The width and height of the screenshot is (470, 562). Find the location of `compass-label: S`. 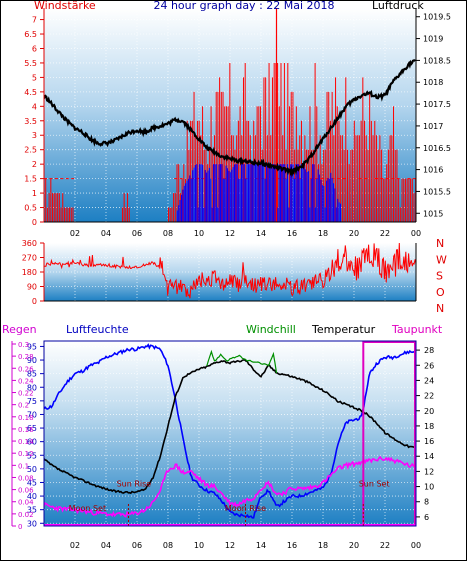

compass-label: S is located at coordinates (439, 276).